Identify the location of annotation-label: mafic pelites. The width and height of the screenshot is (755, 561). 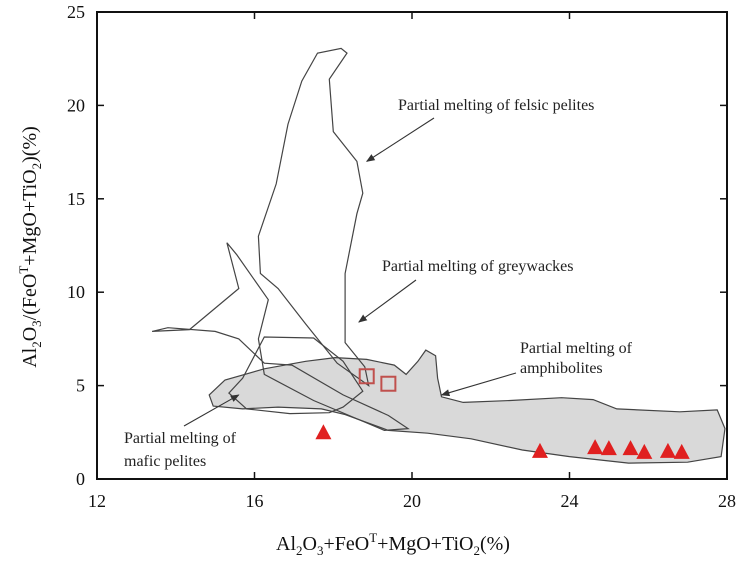
(165, 461).